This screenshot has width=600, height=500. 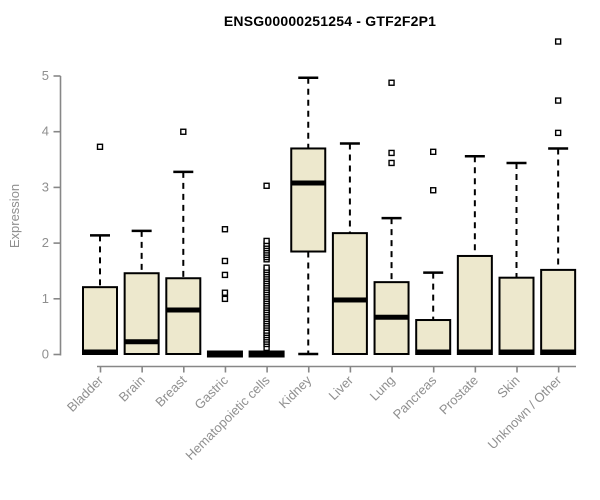 I want to click on y-axis: 0 1 2 3 4 5, so click(x=52, y=215).